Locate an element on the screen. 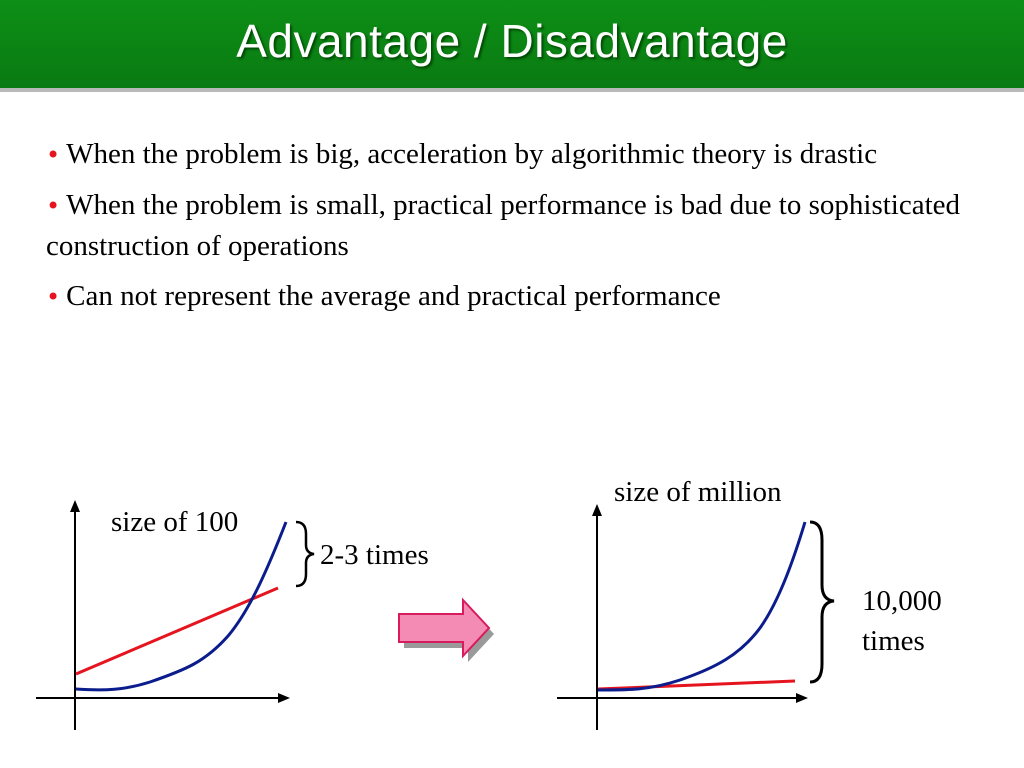 This screenshot has width=1024, height=768. left-linear-line is located at coordinates (177, 631).